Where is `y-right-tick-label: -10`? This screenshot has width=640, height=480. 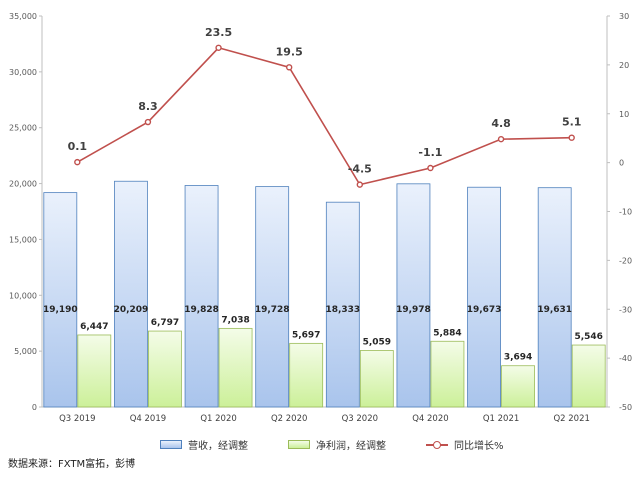 y-right-tick-label: -10 is located at coordinates (625, 212).